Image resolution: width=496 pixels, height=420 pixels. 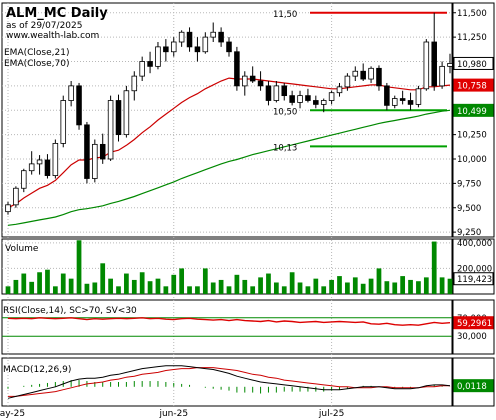 I want to click on last-value-tags: 10,980 10,758 10,499 119,423 59,2961 0,0118, so click(x=473, y=224).